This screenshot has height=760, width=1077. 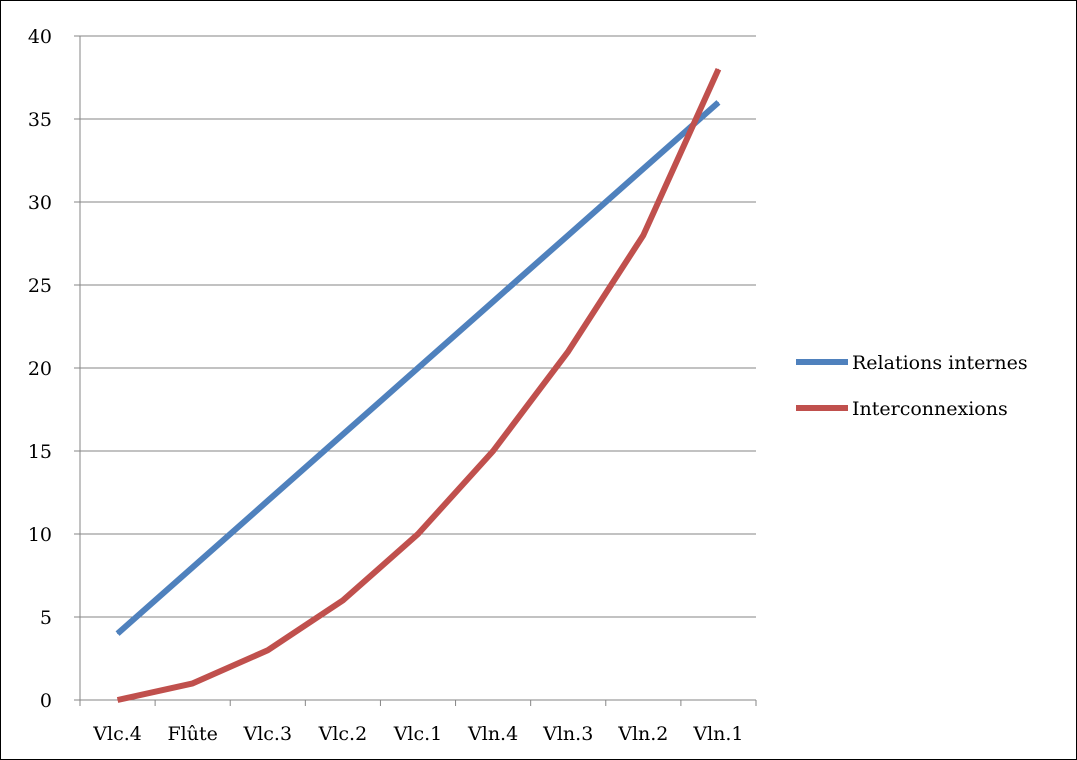 What do you see at coordinates (40, 452) in the screenshot?
I see `y-tick-label: 15` at bounding box center [40, 452].